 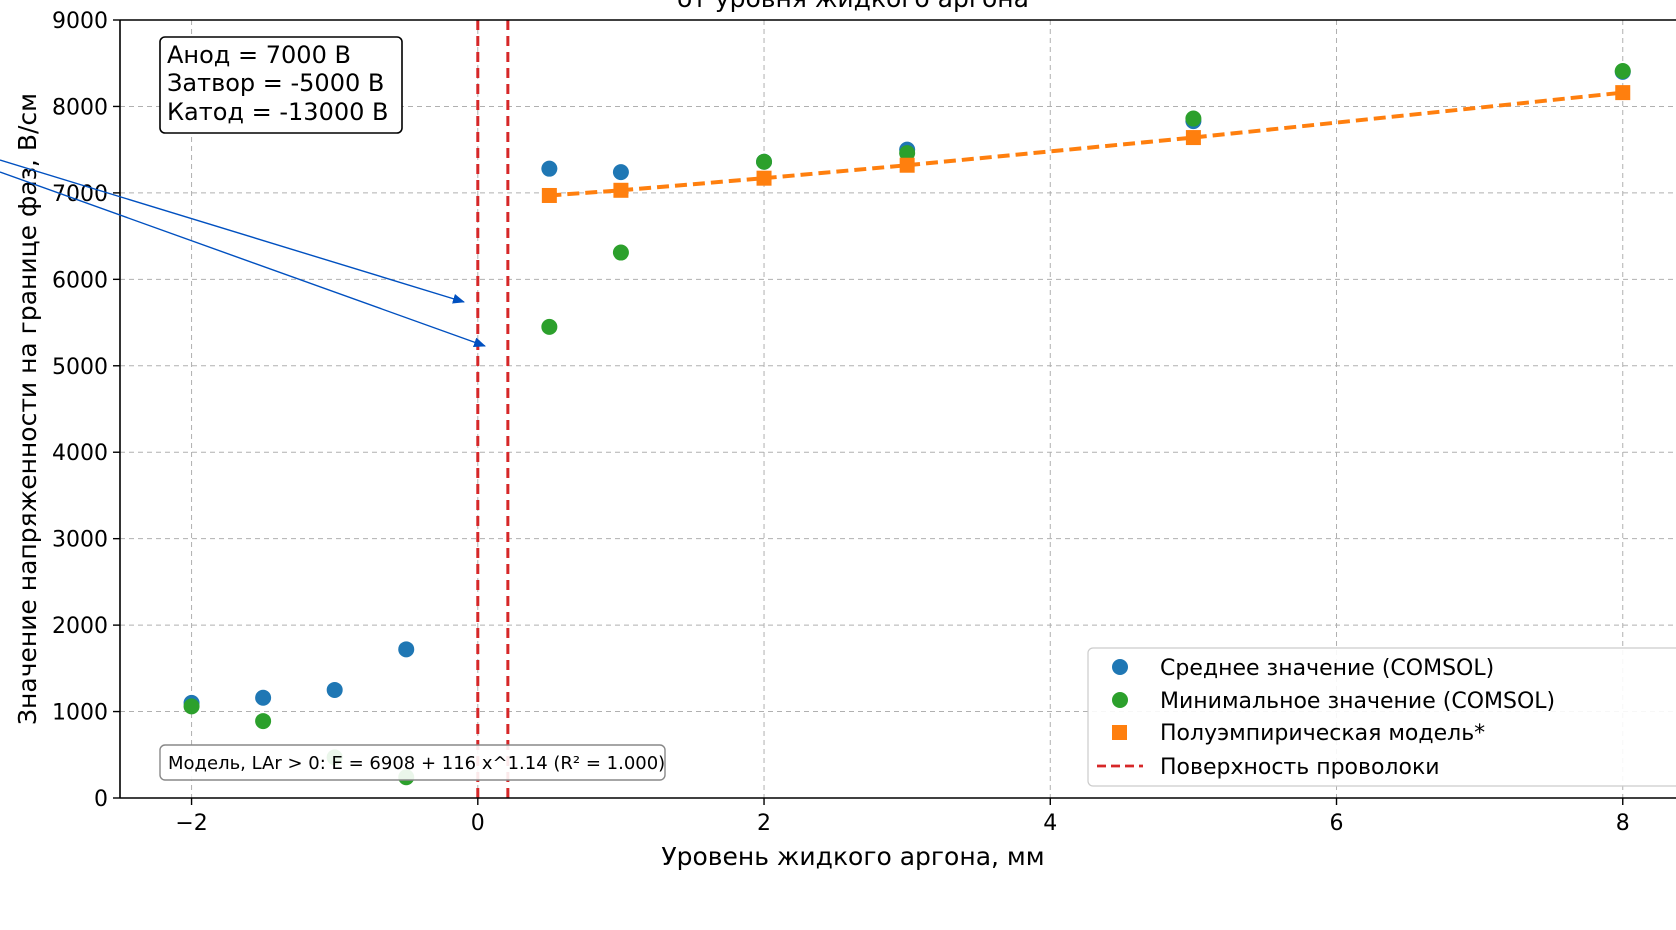 What do you see at coordinates (1322, 733) in the screenshot?
I see `legend-label-model: Полуэмпирическая модель*` at bounding box center [1322, 733].